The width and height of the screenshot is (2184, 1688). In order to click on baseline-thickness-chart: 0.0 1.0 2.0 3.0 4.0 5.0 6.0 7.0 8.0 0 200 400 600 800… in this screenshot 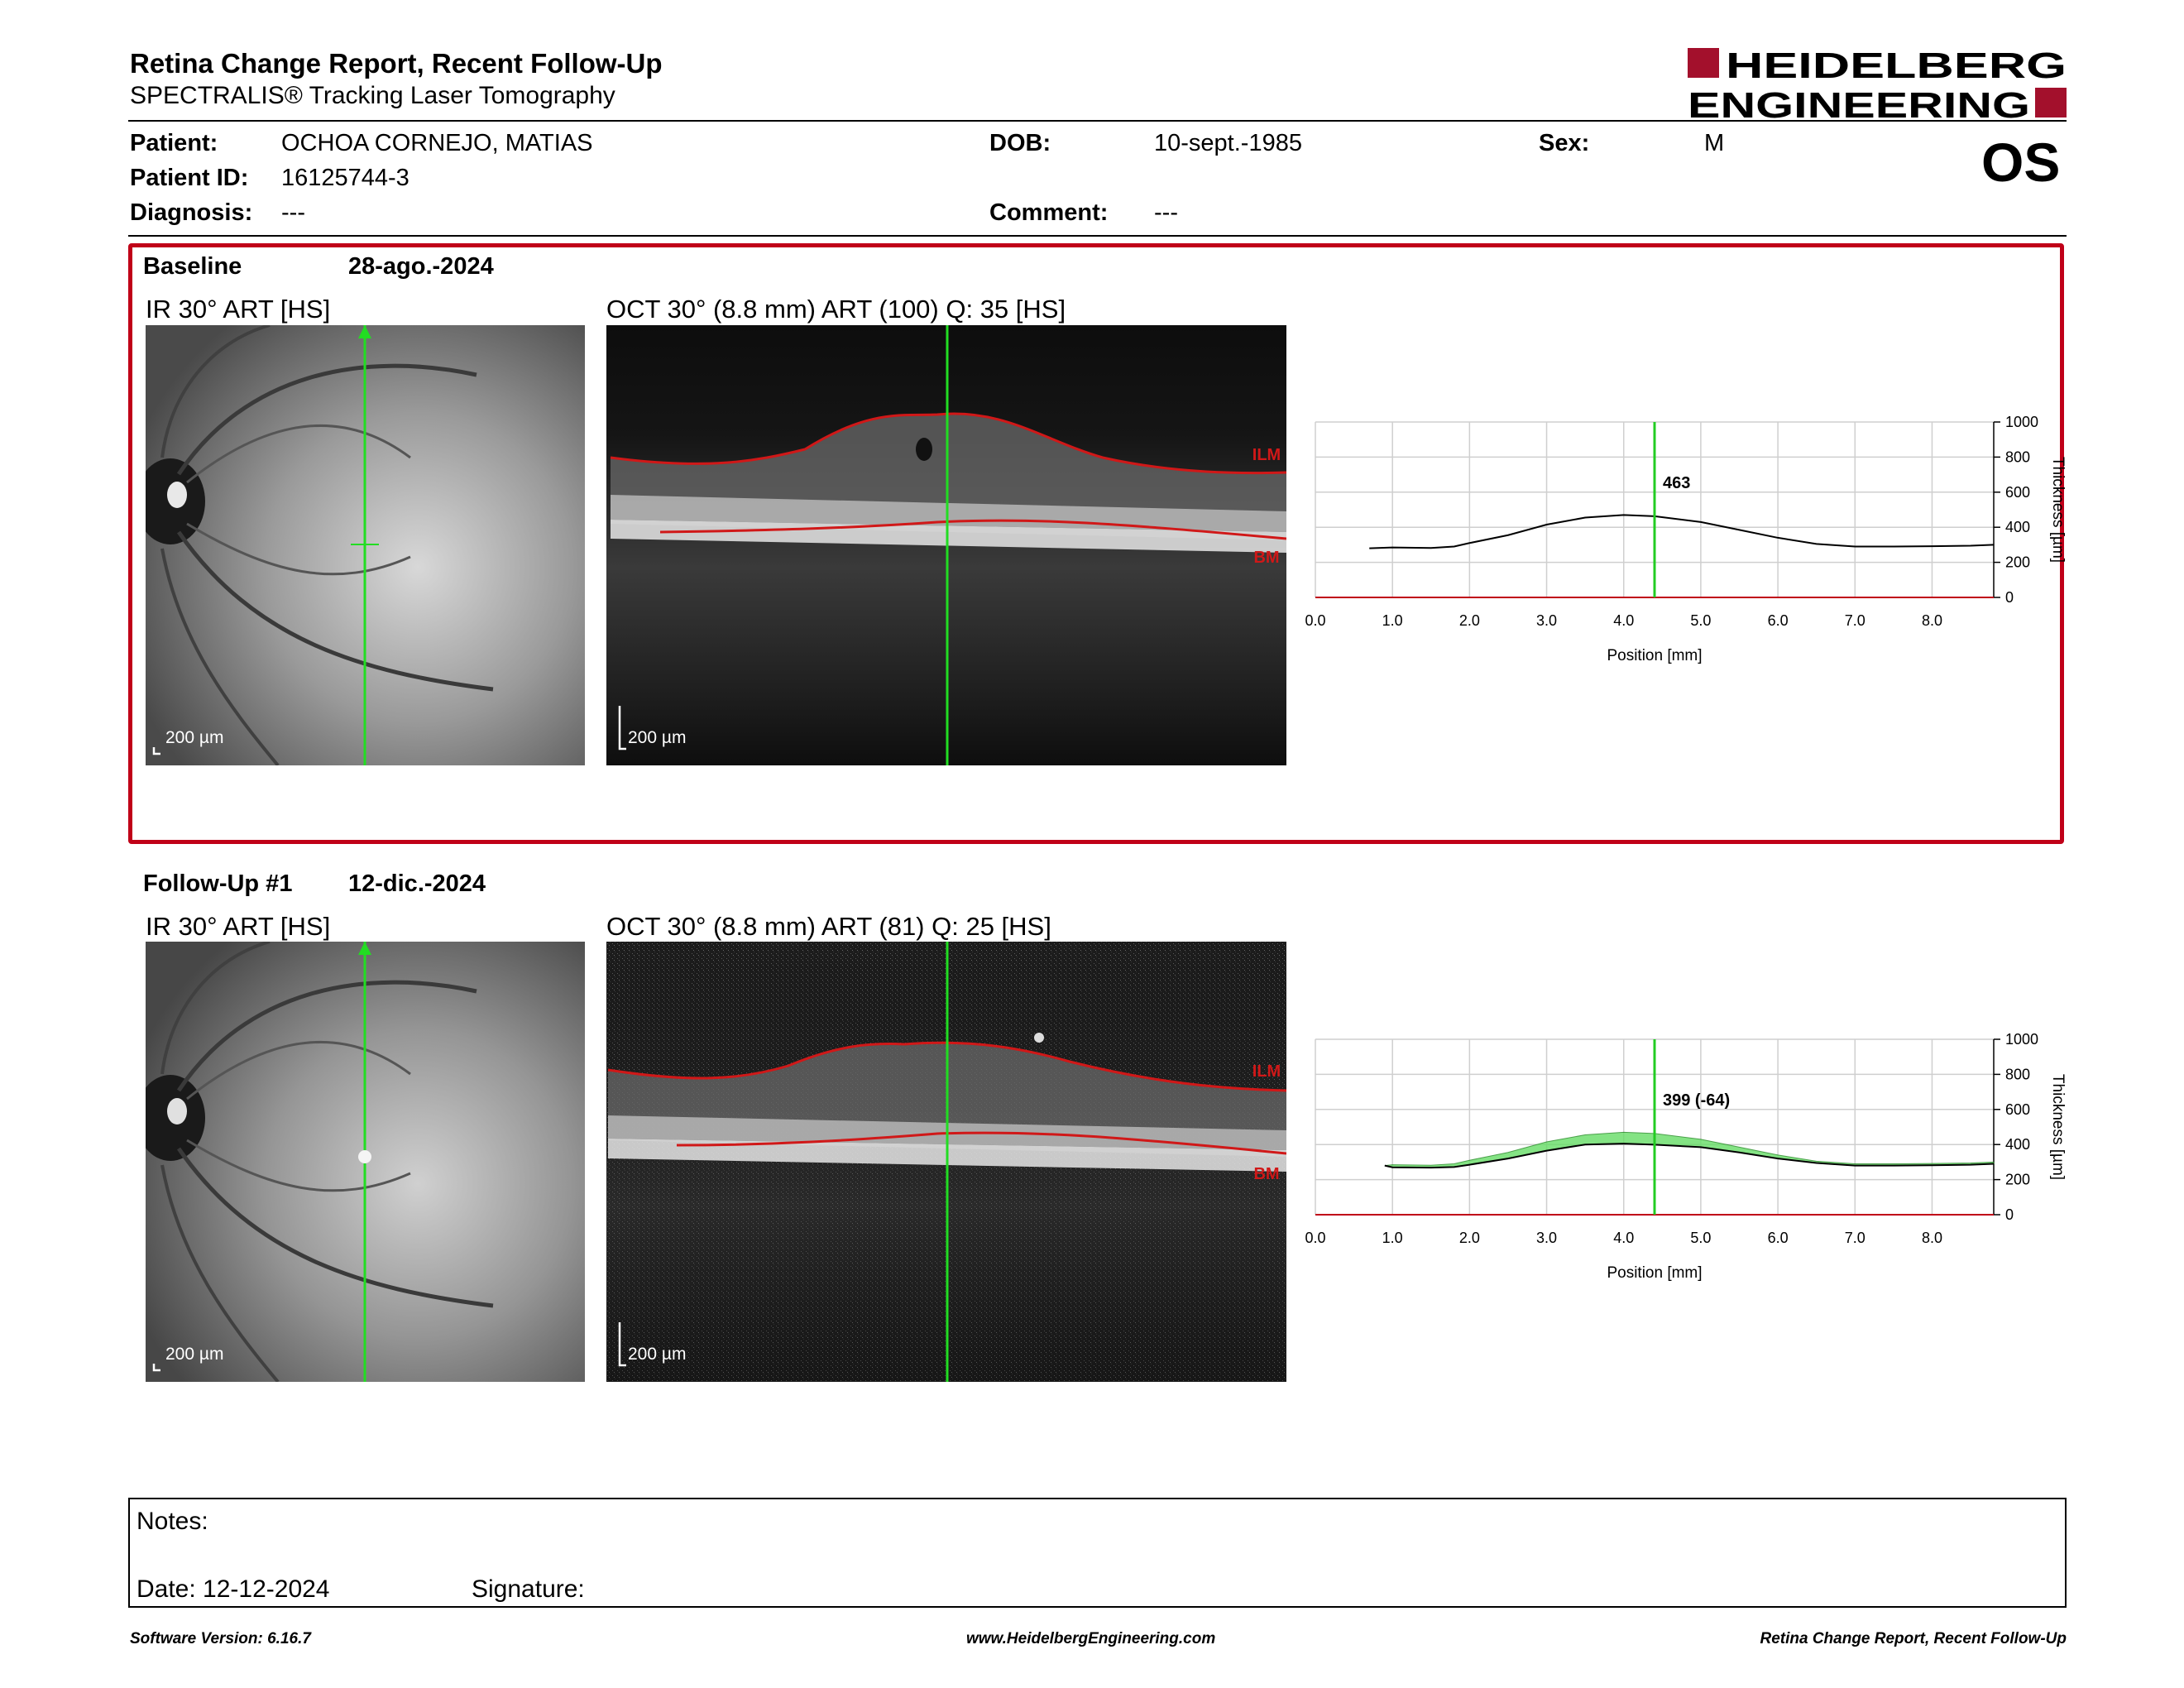, I will do `click(1686, 539)`.